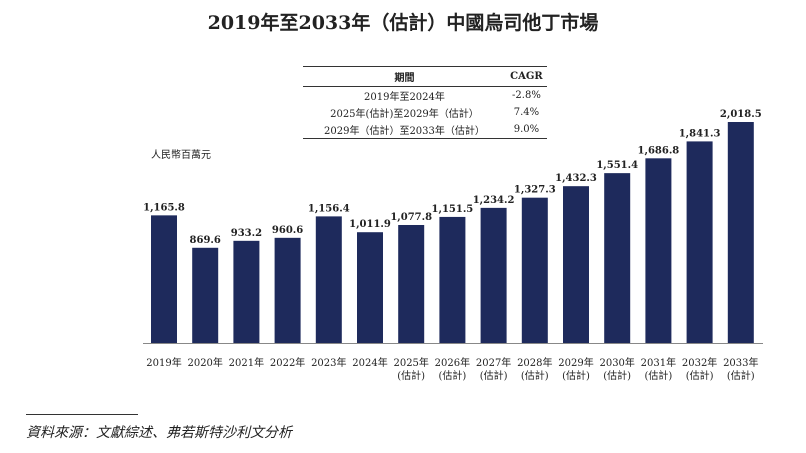  Describe the element at coordinates (526, 129) in the screenshot. I see `cagr-value: 9.0%` at that location.